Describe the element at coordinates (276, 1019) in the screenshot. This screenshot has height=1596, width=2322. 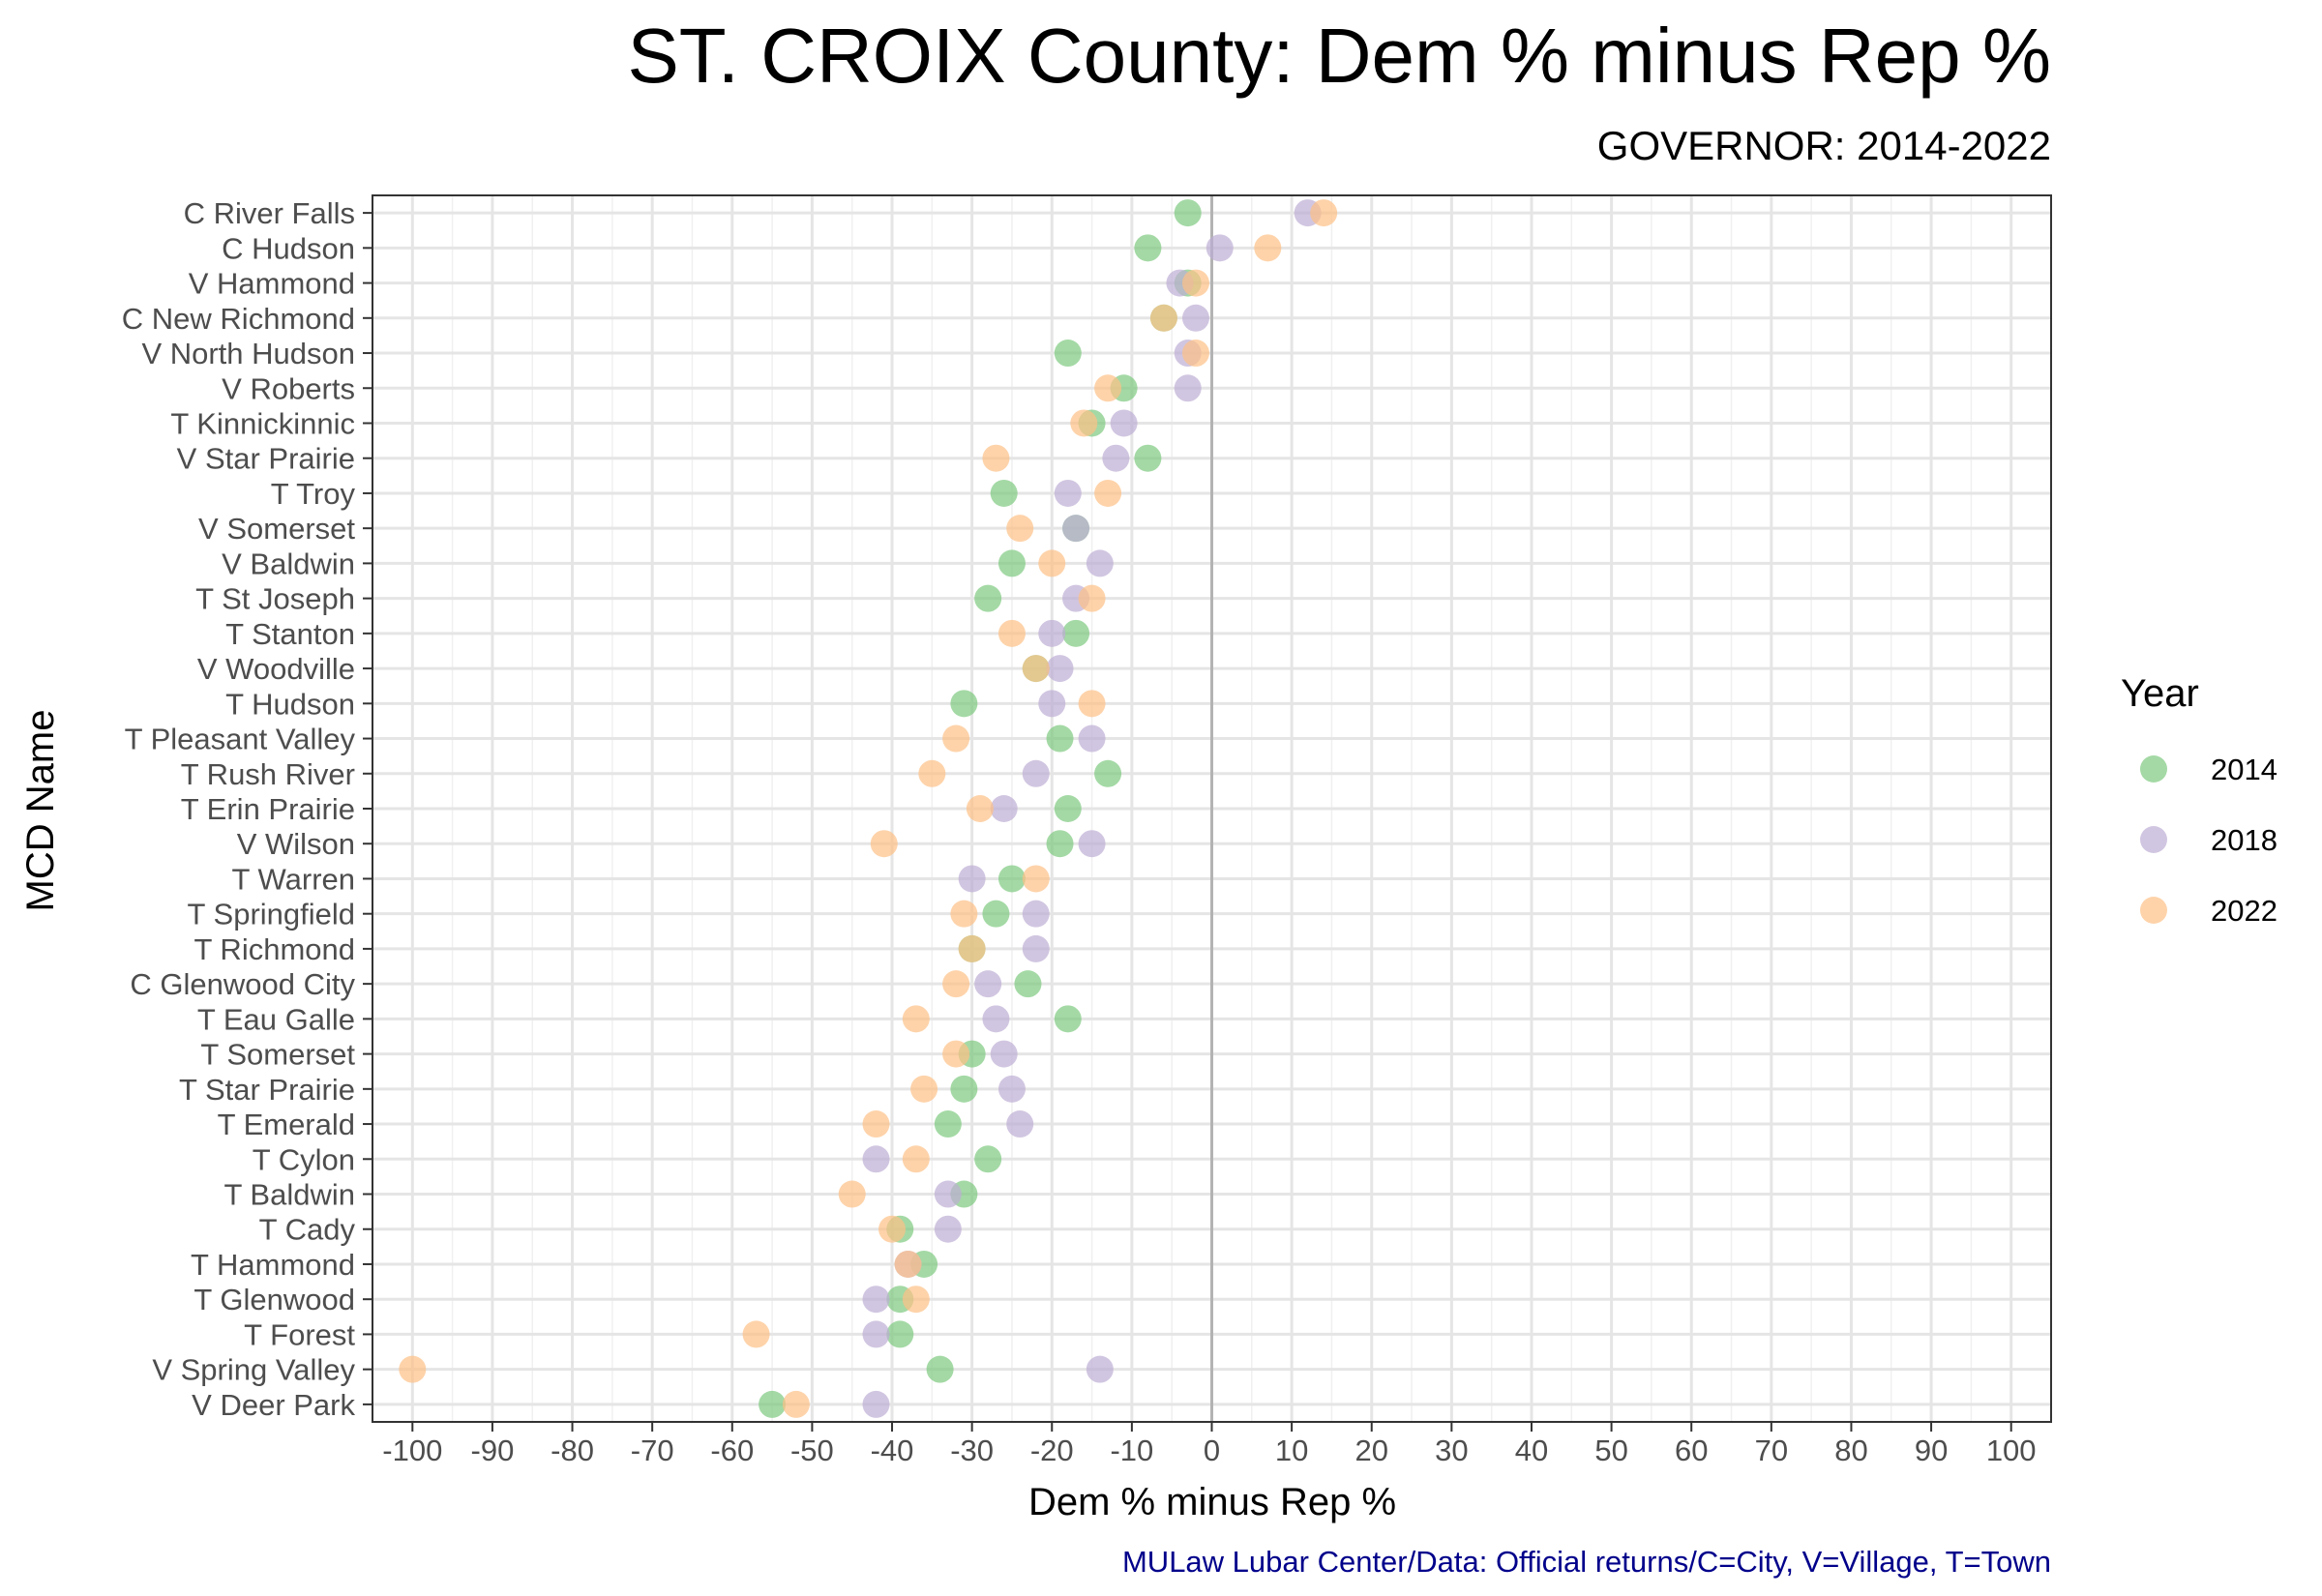
I see `y-tick-label: T Eau Galle` at that location.